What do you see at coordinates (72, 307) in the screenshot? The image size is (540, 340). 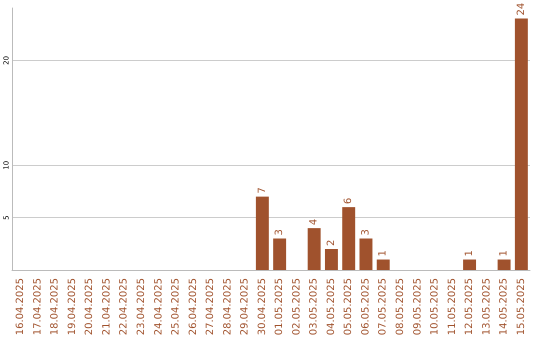 I see `x-tick-label: 19.04.2025` at bounding box center [72, 307].